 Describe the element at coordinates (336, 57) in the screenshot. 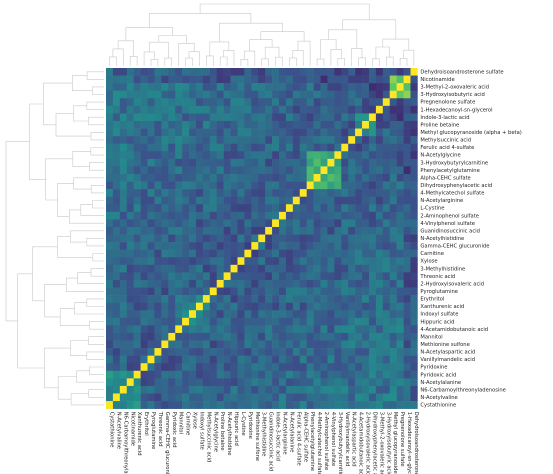

I see `dendrogram-branch` at that location.